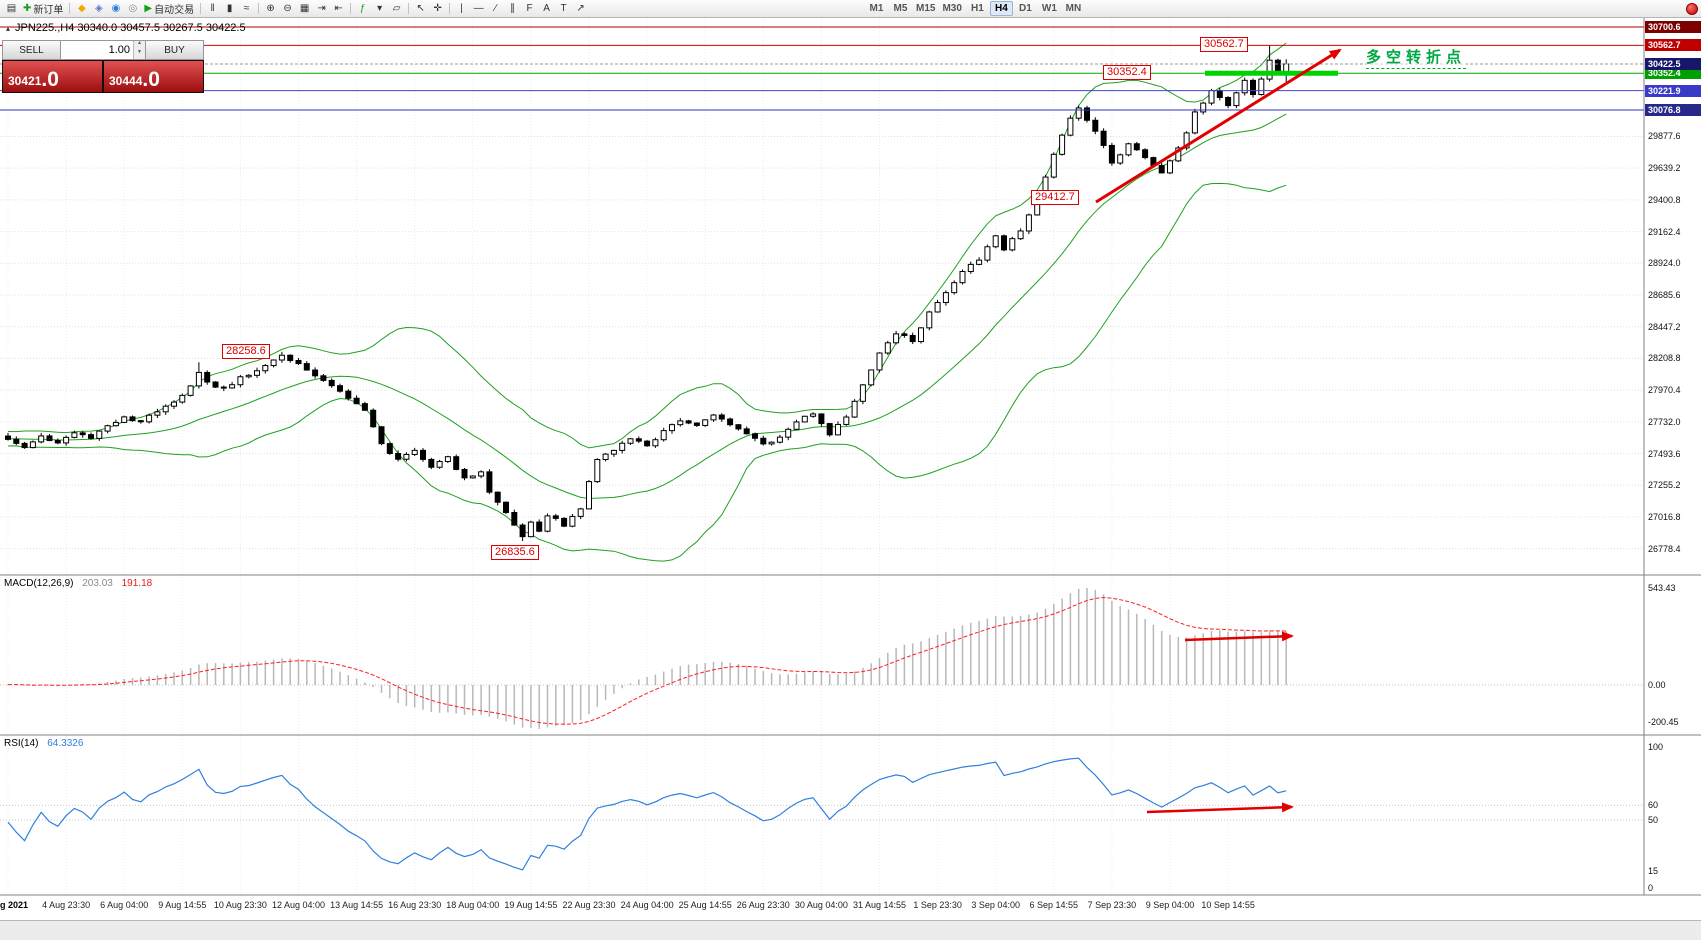 This screenshot has width=1701, height=940. What do you see at coordinates (148, 8) in the screenshot?
I see `autotrade-button: ▶` at bounding box center [148, 8].